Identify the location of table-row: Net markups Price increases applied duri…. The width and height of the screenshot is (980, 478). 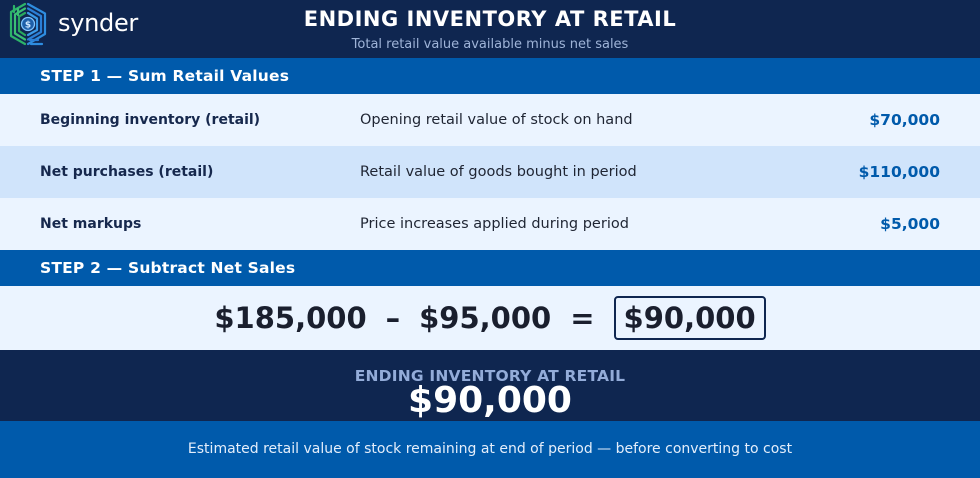
(490, 224).